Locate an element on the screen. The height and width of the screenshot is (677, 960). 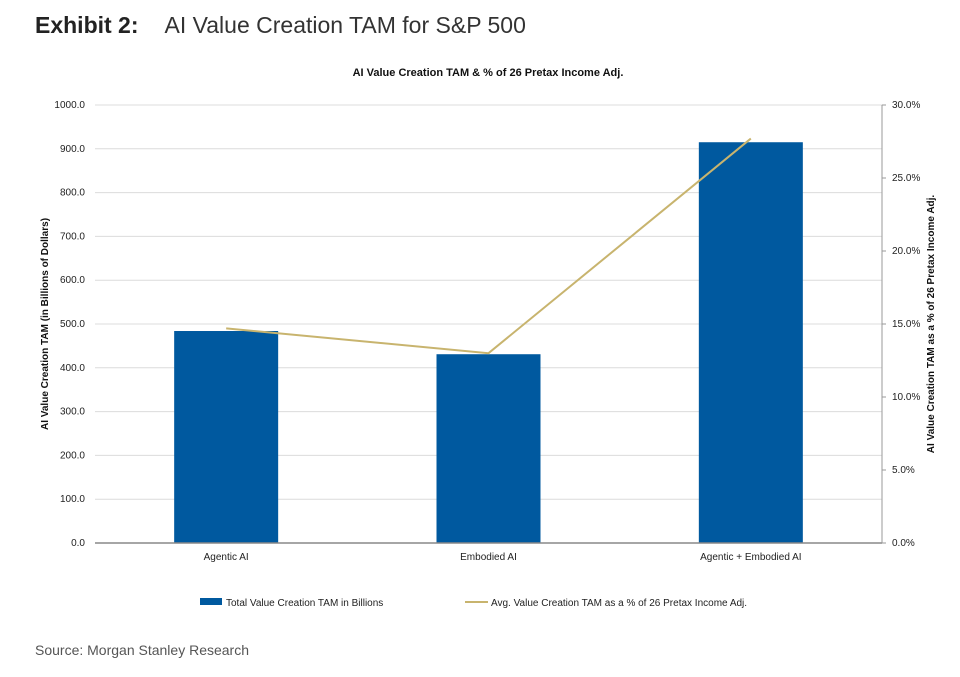
legend-label-bar: Total Value Creation TAM in Billions is located at coordinates (304, 603).